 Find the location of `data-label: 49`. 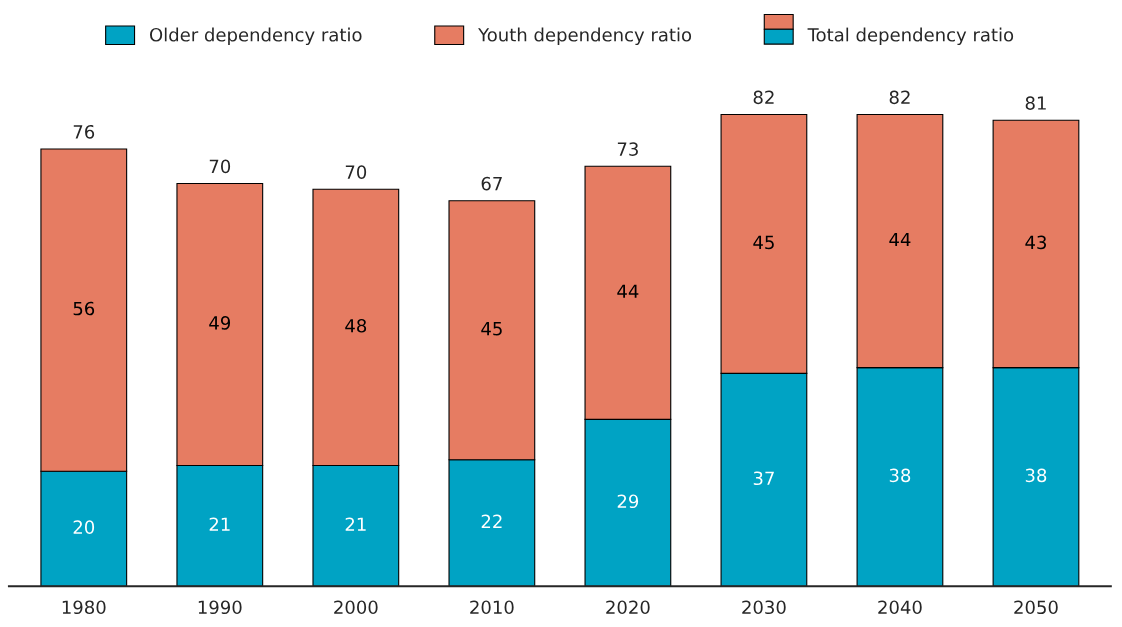

data-label: 49 is located at coordinates (220, 323).